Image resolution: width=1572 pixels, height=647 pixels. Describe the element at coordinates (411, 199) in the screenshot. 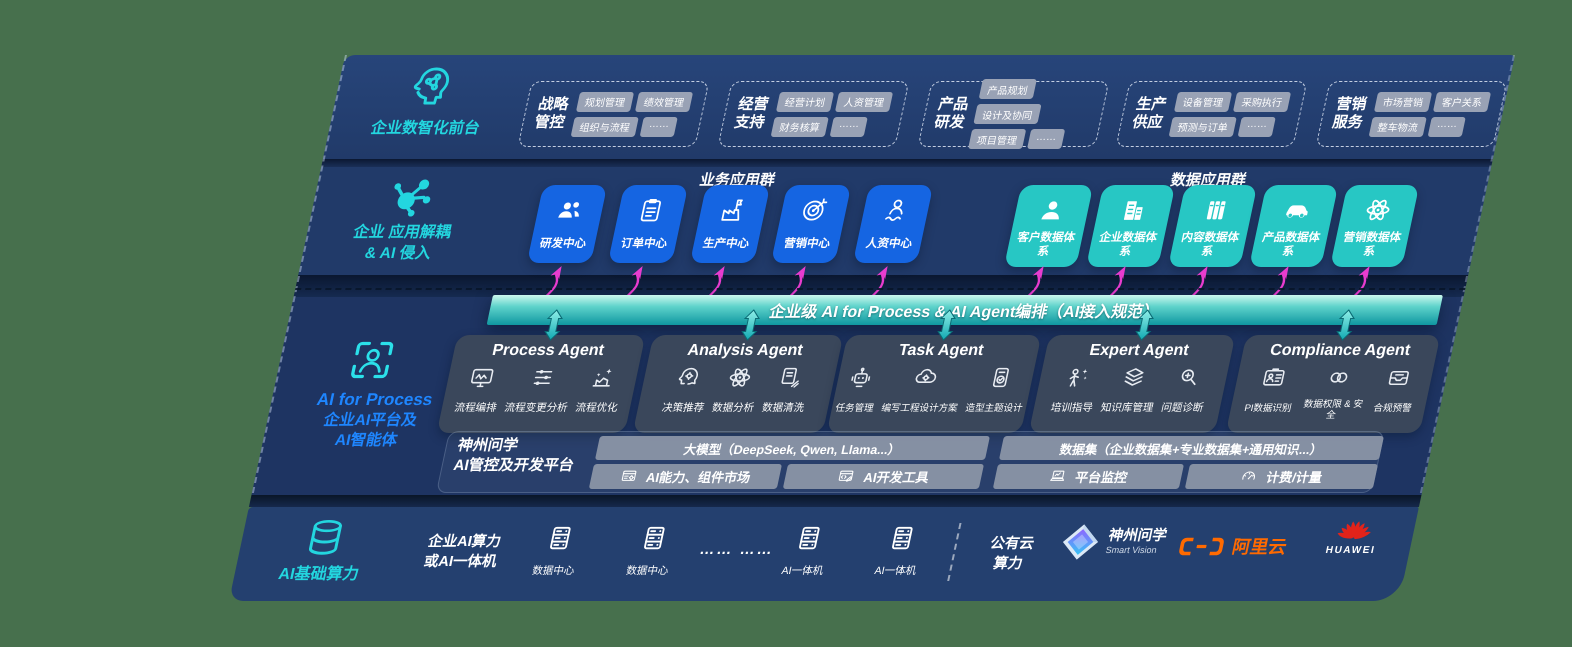

I see `molecule-icon` at that location.